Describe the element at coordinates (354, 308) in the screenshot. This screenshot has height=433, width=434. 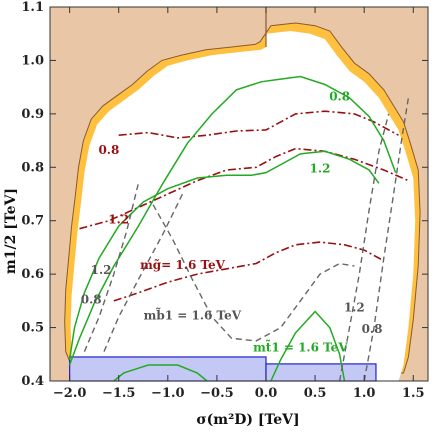
I see `contour-label-9: 1.2` at that location.